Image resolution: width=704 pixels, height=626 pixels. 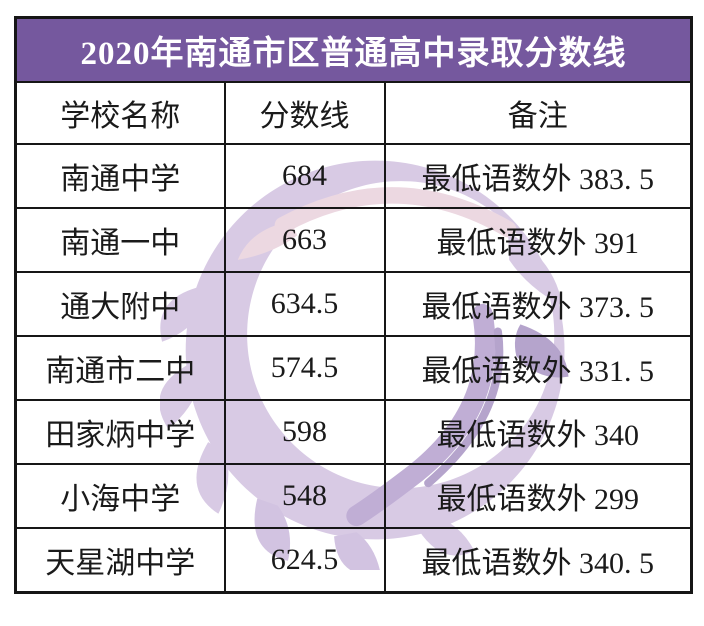 What do you see at coordinates (304, 304) in the screenshot?
I see `score-cell: 634.5` at bounding box center [304, 304].